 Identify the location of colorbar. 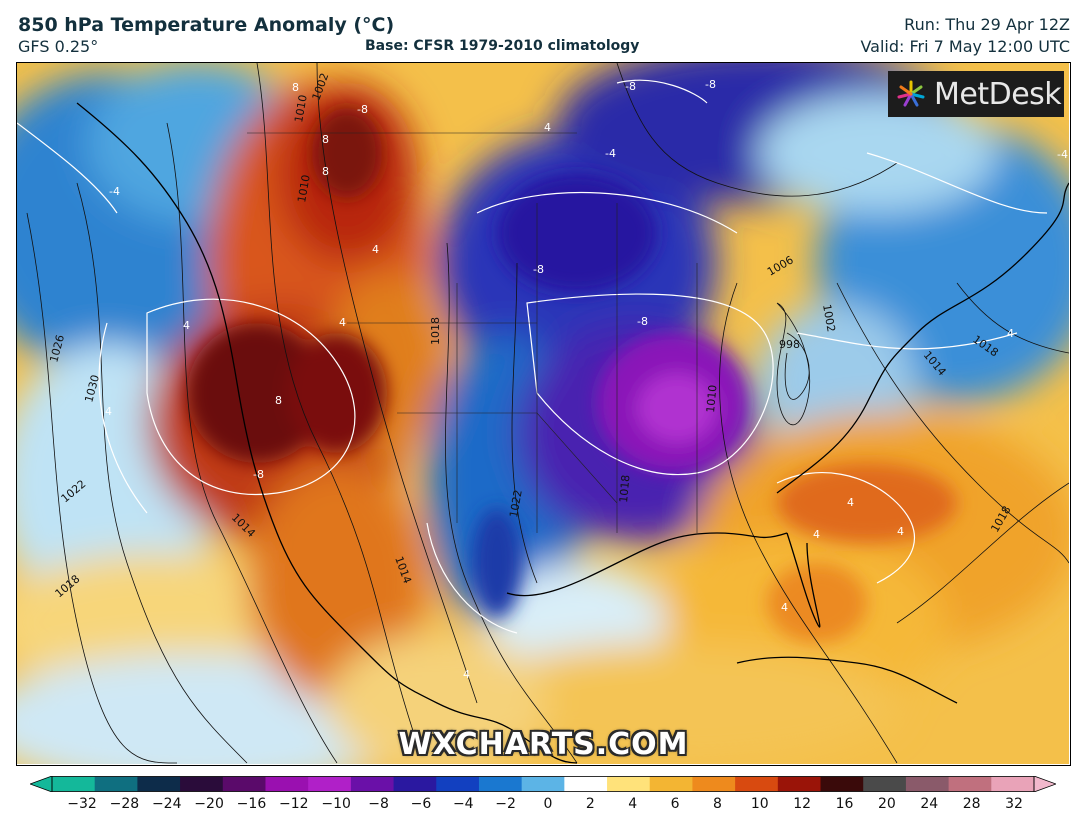
(543, 784).